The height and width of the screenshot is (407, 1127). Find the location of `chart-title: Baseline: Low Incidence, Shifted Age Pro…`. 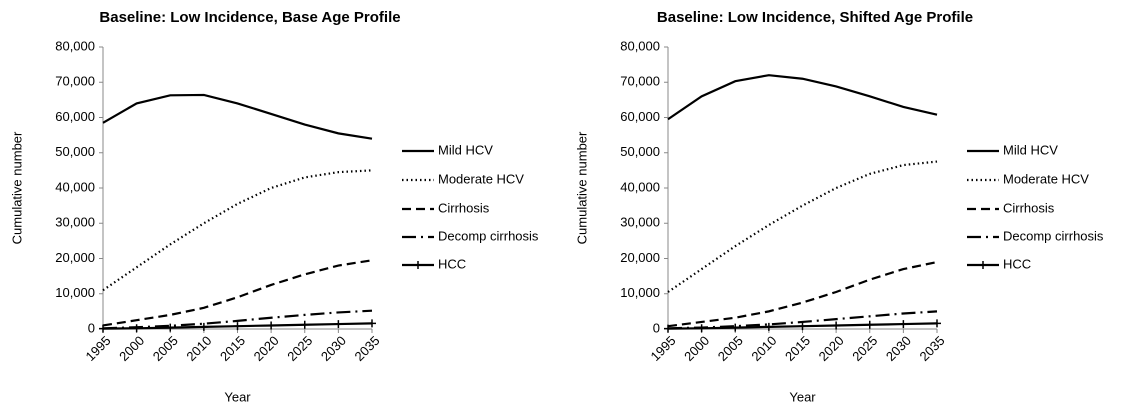

chart-title: Baseline: Low Incidence, Shifted Age Pro… is located at coordinates (815, 17).